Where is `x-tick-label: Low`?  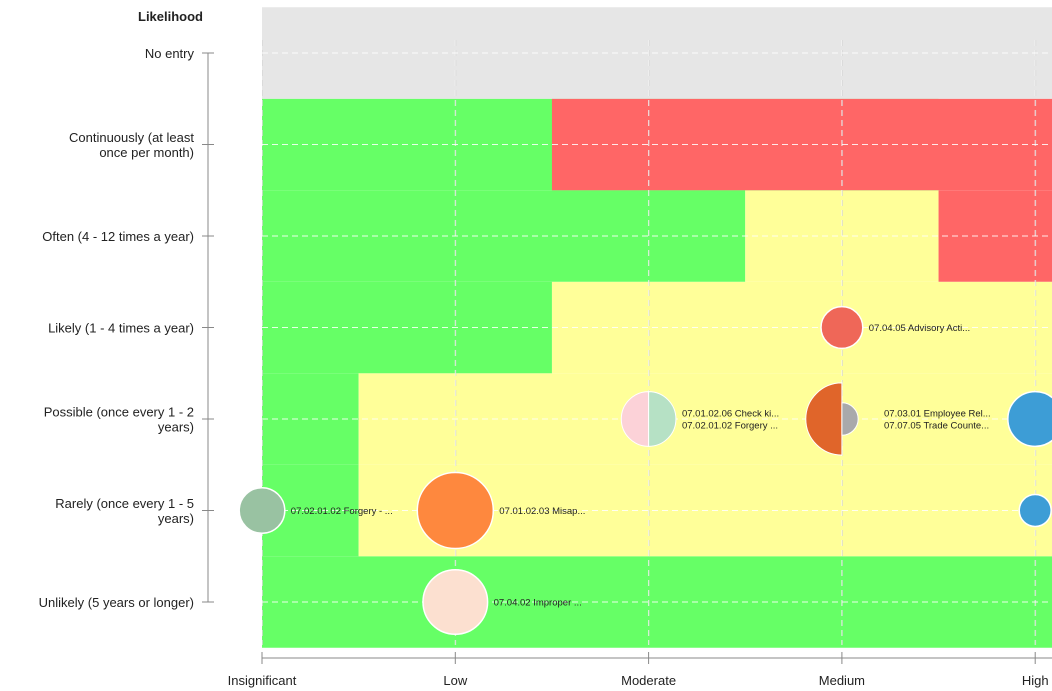 x-tick-label: Low is located at coordinates (455, 680).